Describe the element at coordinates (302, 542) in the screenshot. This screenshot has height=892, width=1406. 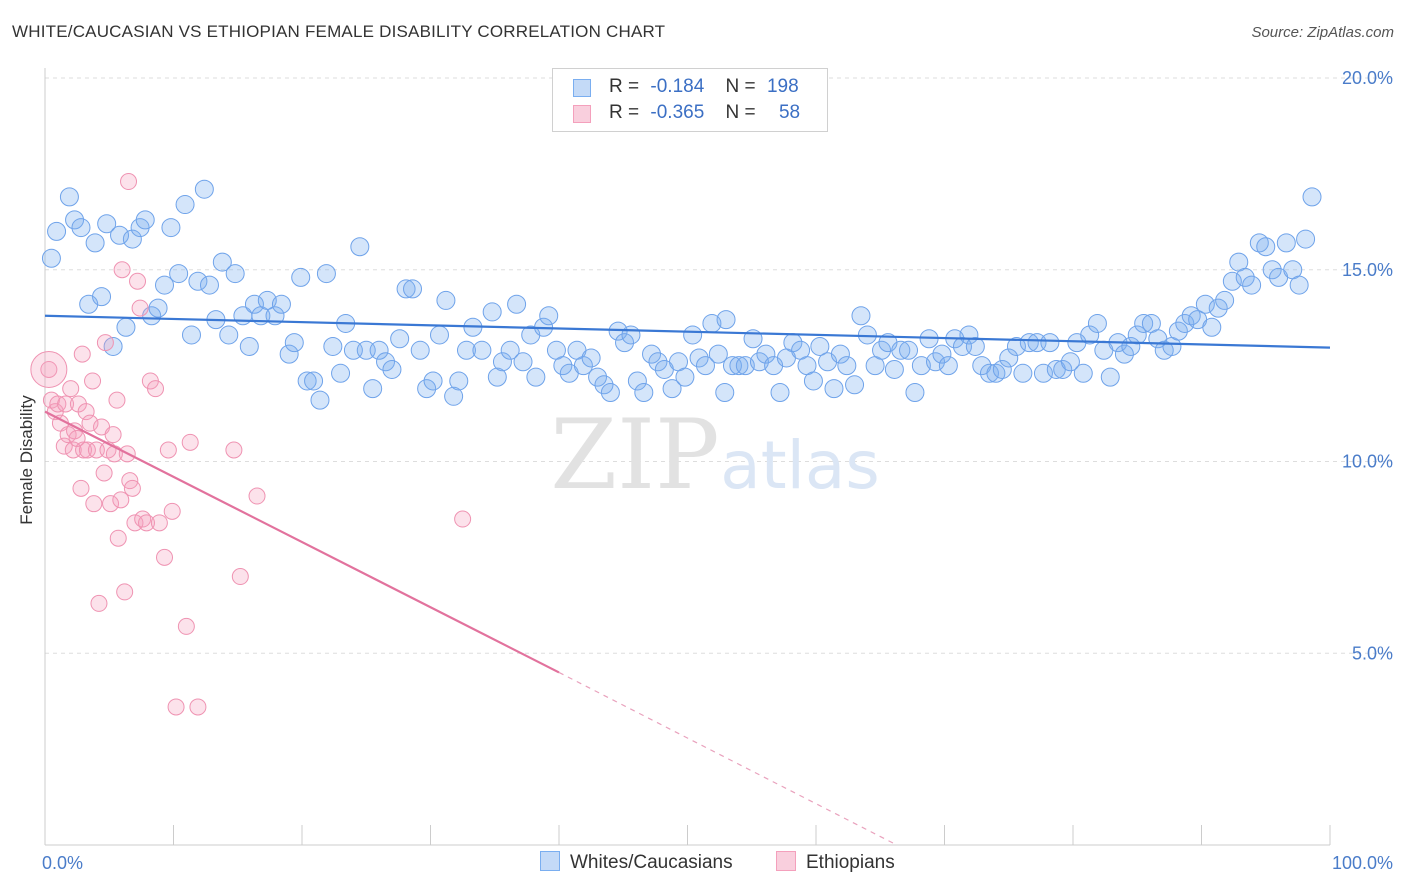
I see `trend-line-ethiopians` at that location.